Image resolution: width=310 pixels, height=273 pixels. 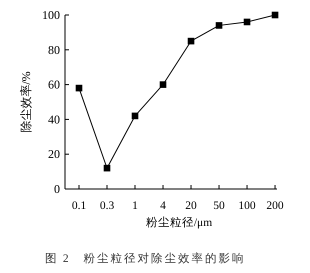 What do you see at coordinates (191, 206) in the screenshot?
I see `x-tick-label: 20` at bounding box center [191, 206].